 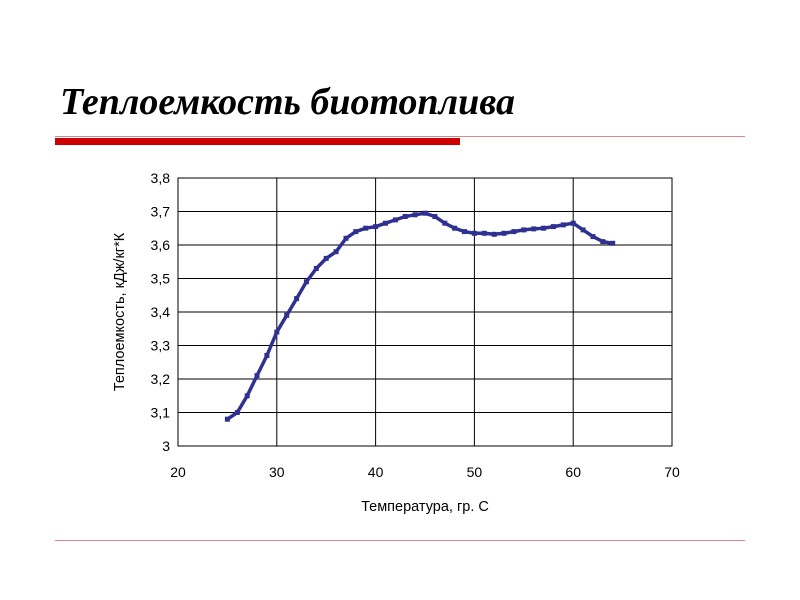 What do you see at coordinates (161, 346) in the screenshot?
I see `y-tick-label: 3,3` at bounding box center [161, 346].